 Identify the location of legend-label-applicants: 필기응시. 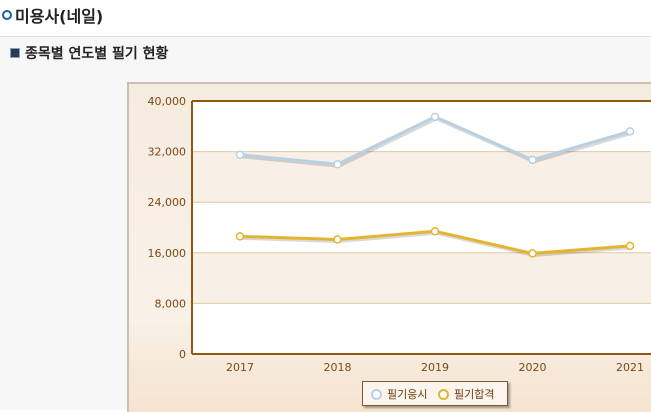
(407, 394).